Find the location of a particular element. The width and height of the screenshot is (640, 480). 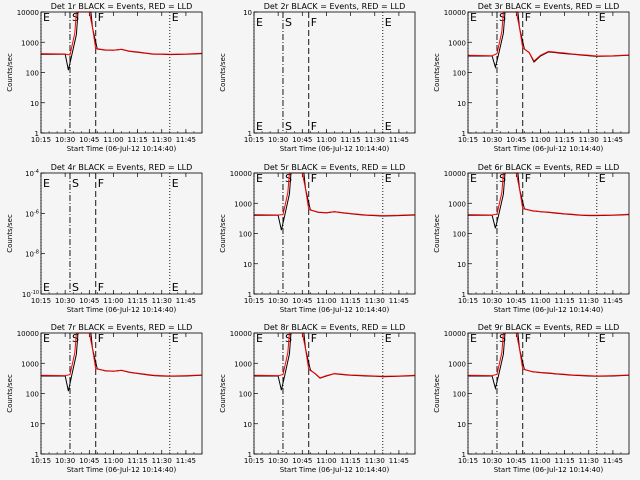

panel-title: Det 2r BLACK = Events, RED = LLD is located at coordinates (335, 6).